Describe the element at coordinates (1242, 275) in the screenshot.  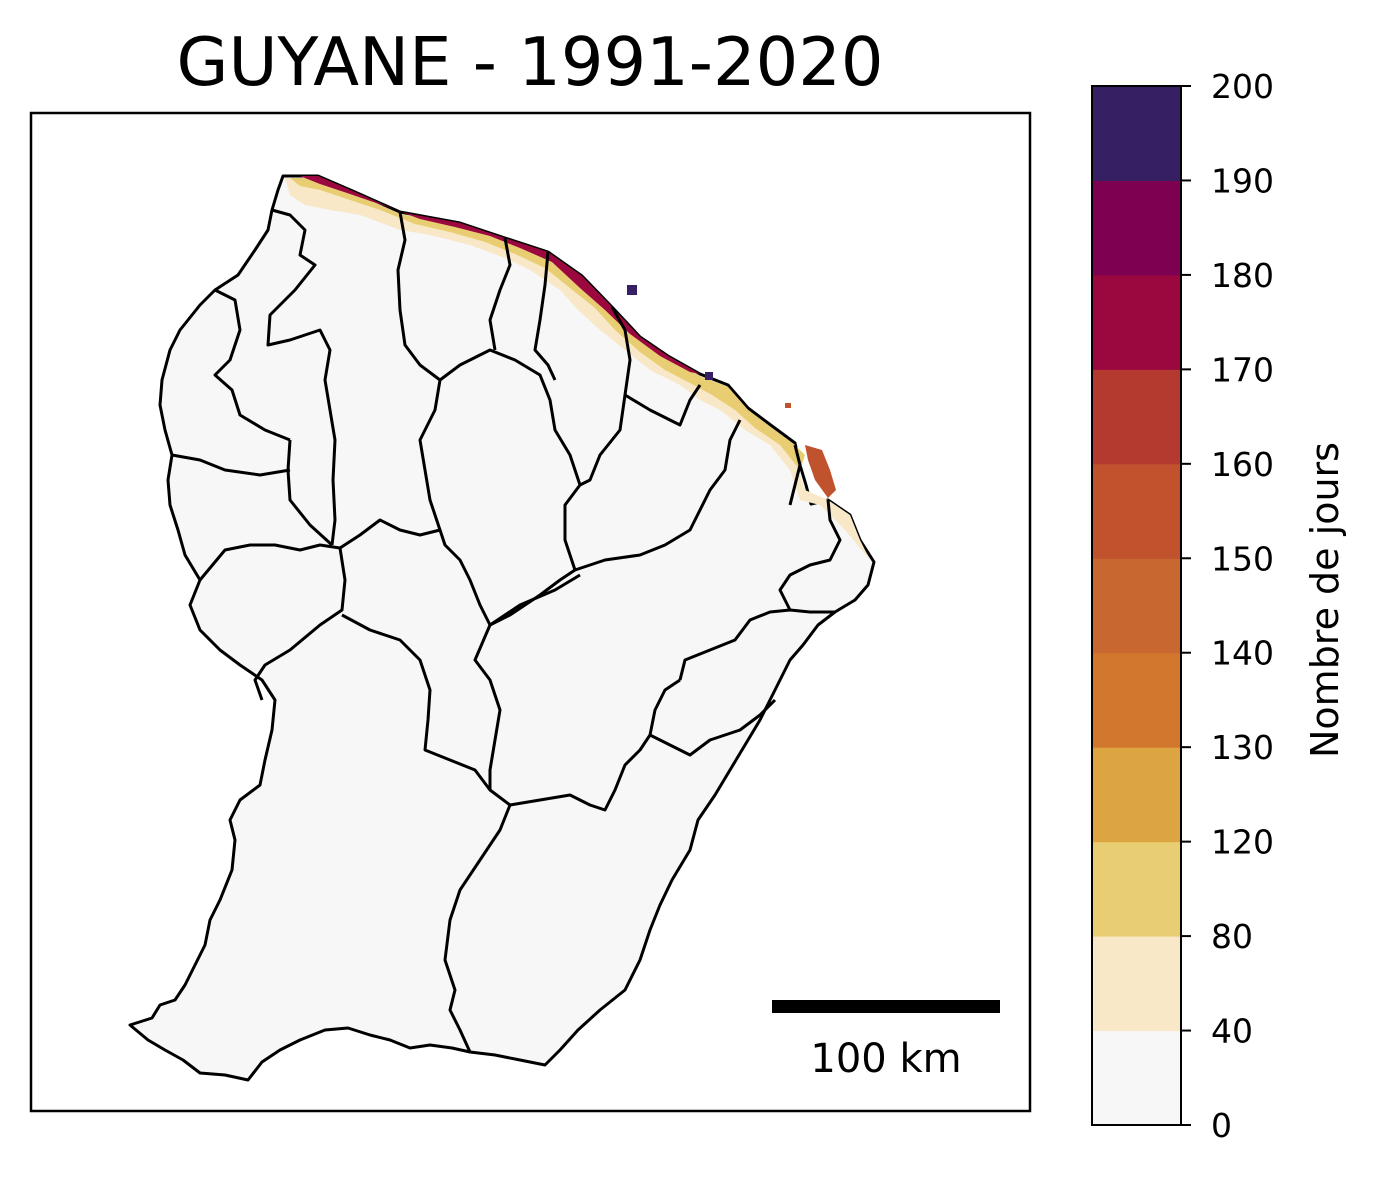
I see `colorbar-tick-label: 180` at that location.